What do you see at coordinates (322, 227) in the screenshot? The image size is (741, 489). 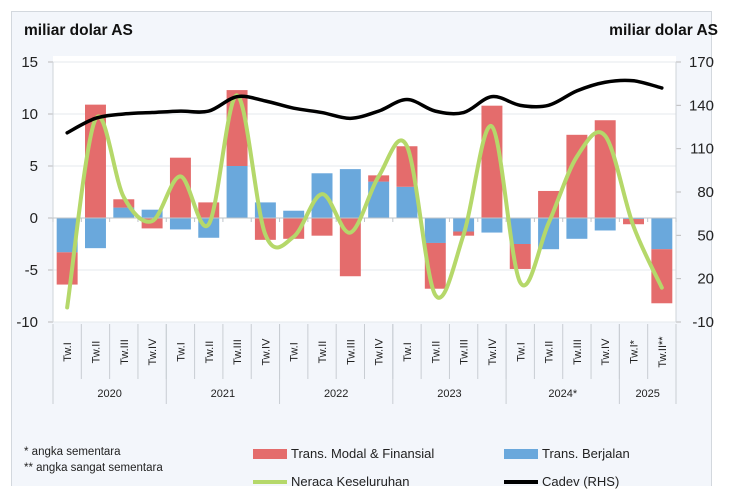 I see `bar-trans-modal-finansial` at bounding box center [322, 227].